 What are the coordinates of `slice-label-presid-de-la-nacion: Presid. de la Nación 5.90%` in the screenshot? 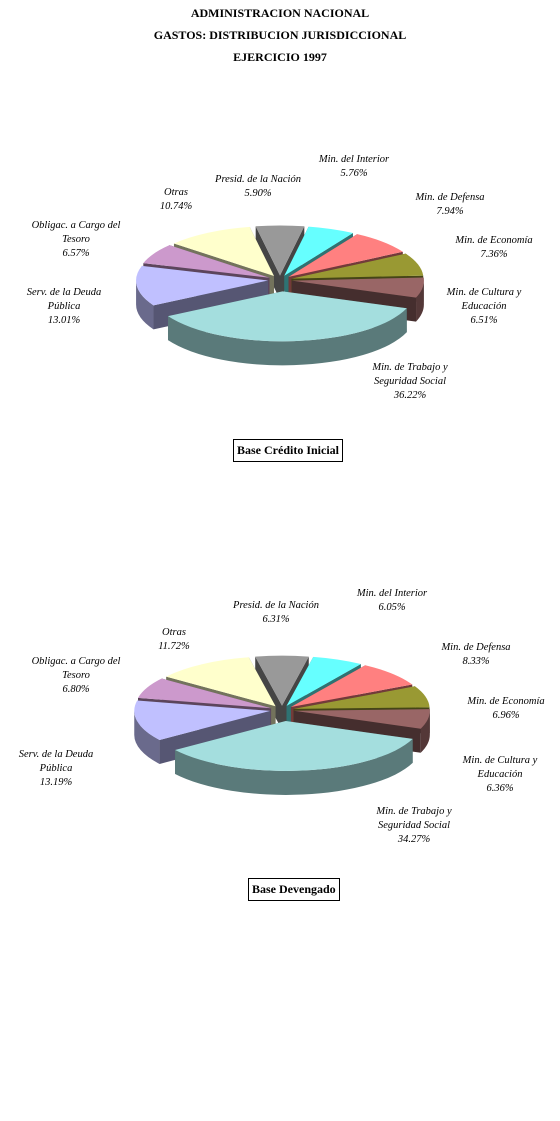 It's located at (257, 186).